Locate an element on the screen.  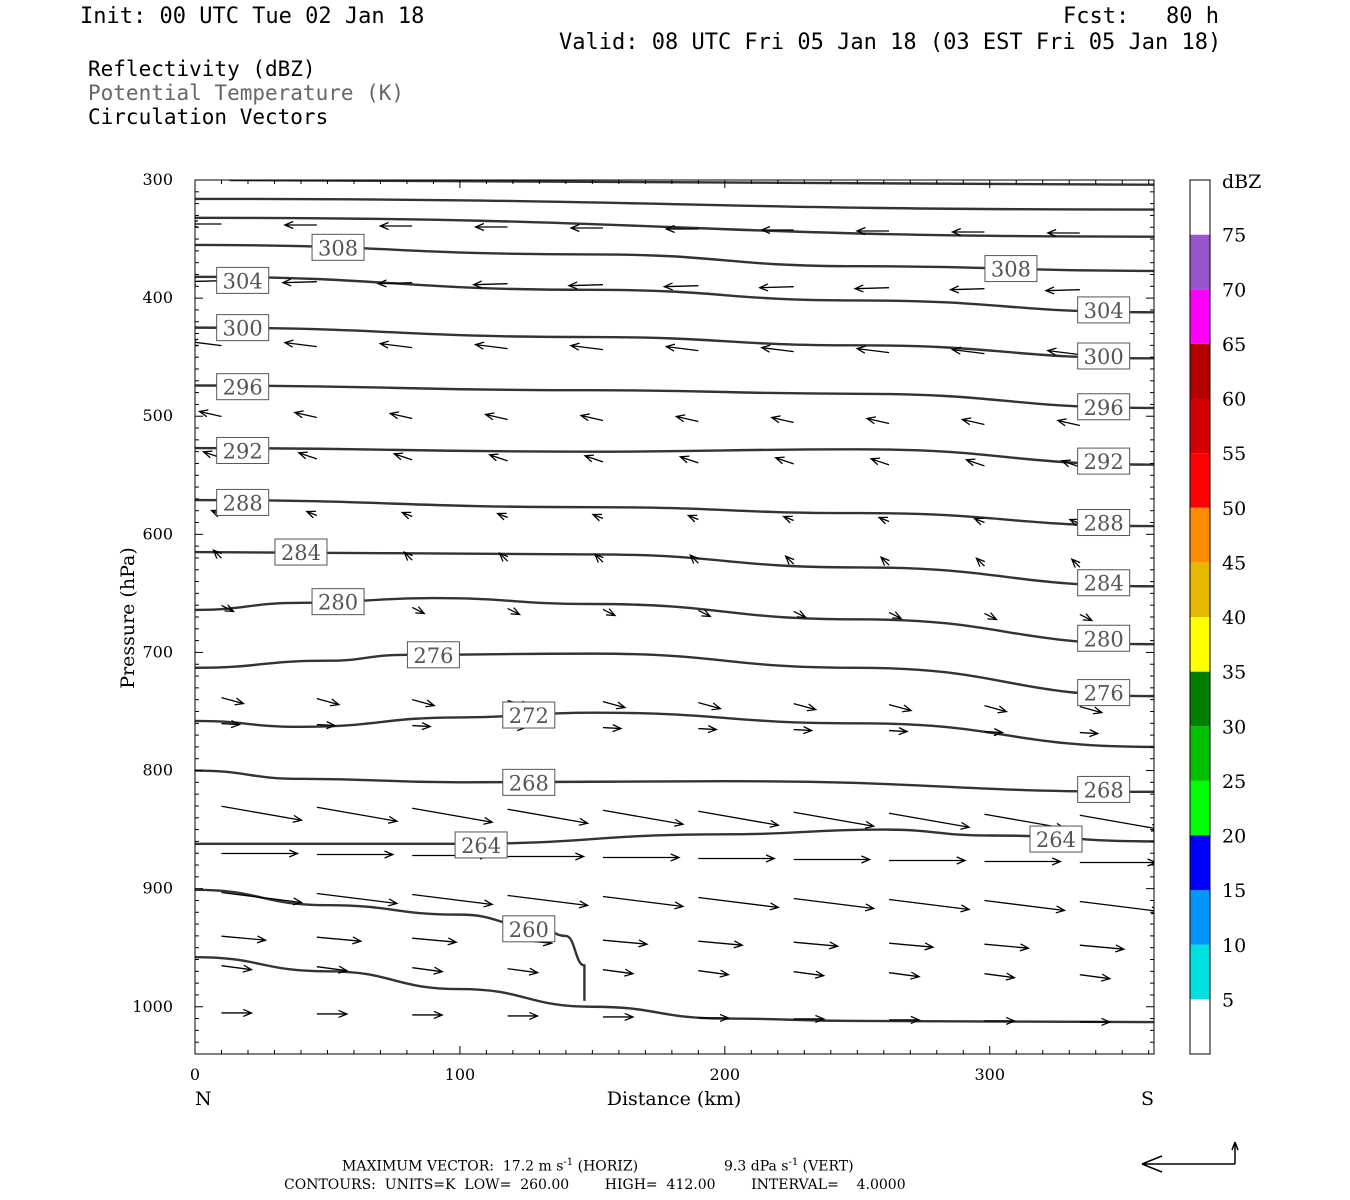
isentrope-label: 300 is located at coordinates (243, 329).